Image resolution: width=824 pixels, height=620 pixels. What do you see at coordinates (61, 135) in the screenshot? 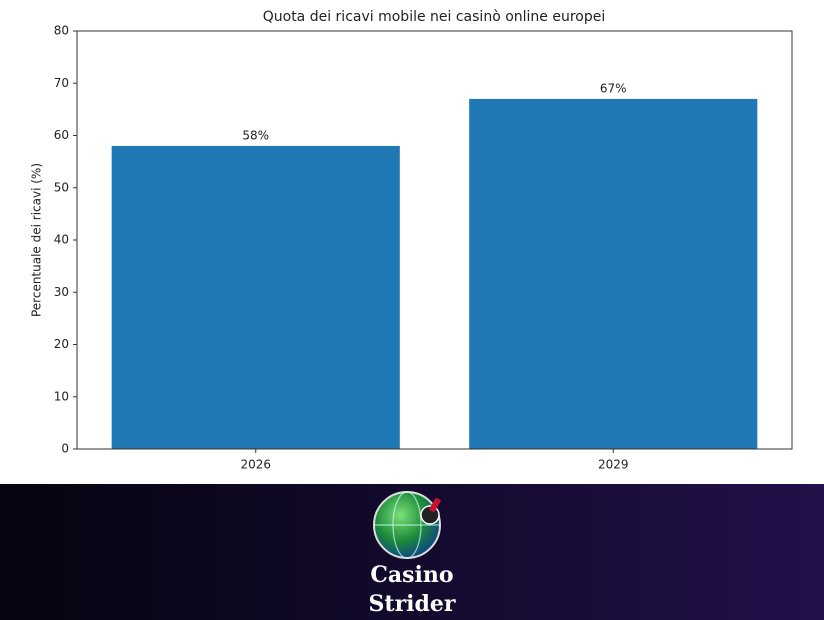
I see `y-tick-label: 60` at bounding box center [61, 135].